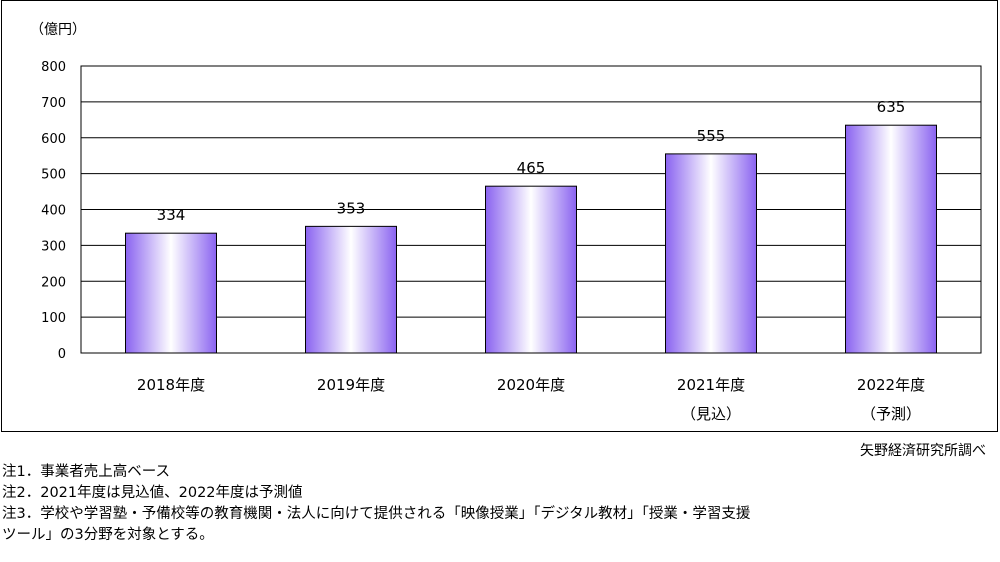 The height and width of the screenshot is (562, 1000). I want to click on y-tick-label: 200, so click(53, 282).